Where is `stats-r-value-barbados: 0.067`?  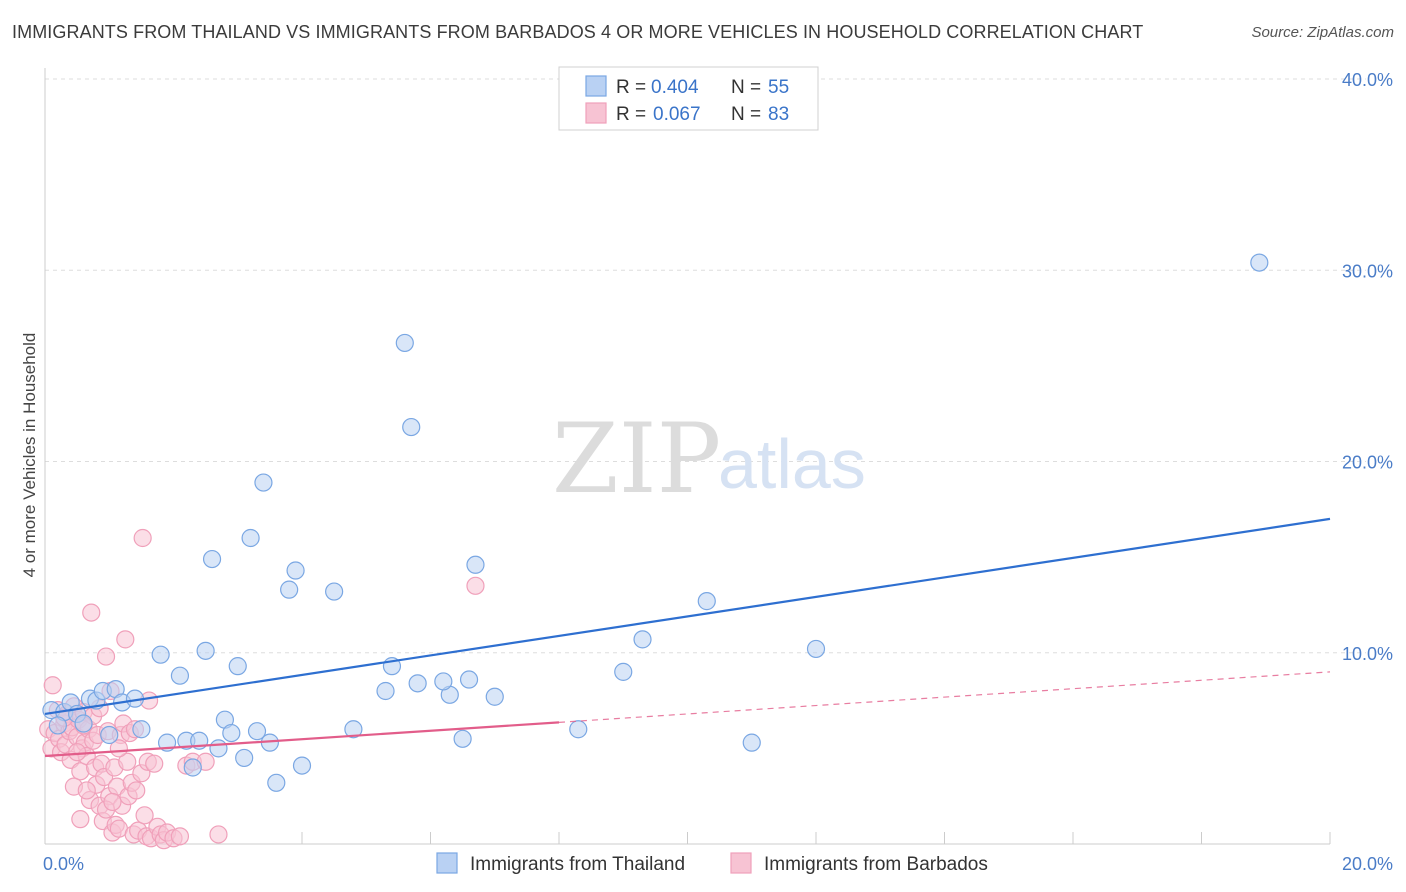
stats-r-value-barbados: 0.067 is located at coordinates (677, 114).